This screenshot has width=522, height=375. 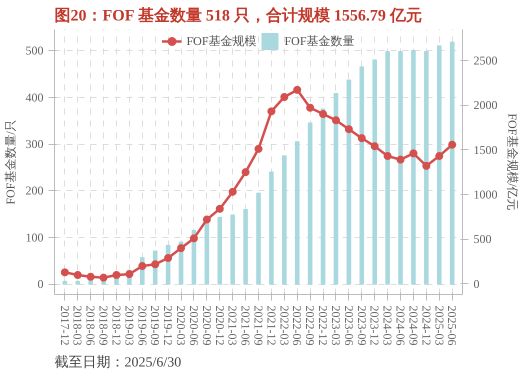 What do you see at coordinates (426, 326) in the screenshot?
I see `x-tick-label: 2024-12` at bounding box center [426, 326].